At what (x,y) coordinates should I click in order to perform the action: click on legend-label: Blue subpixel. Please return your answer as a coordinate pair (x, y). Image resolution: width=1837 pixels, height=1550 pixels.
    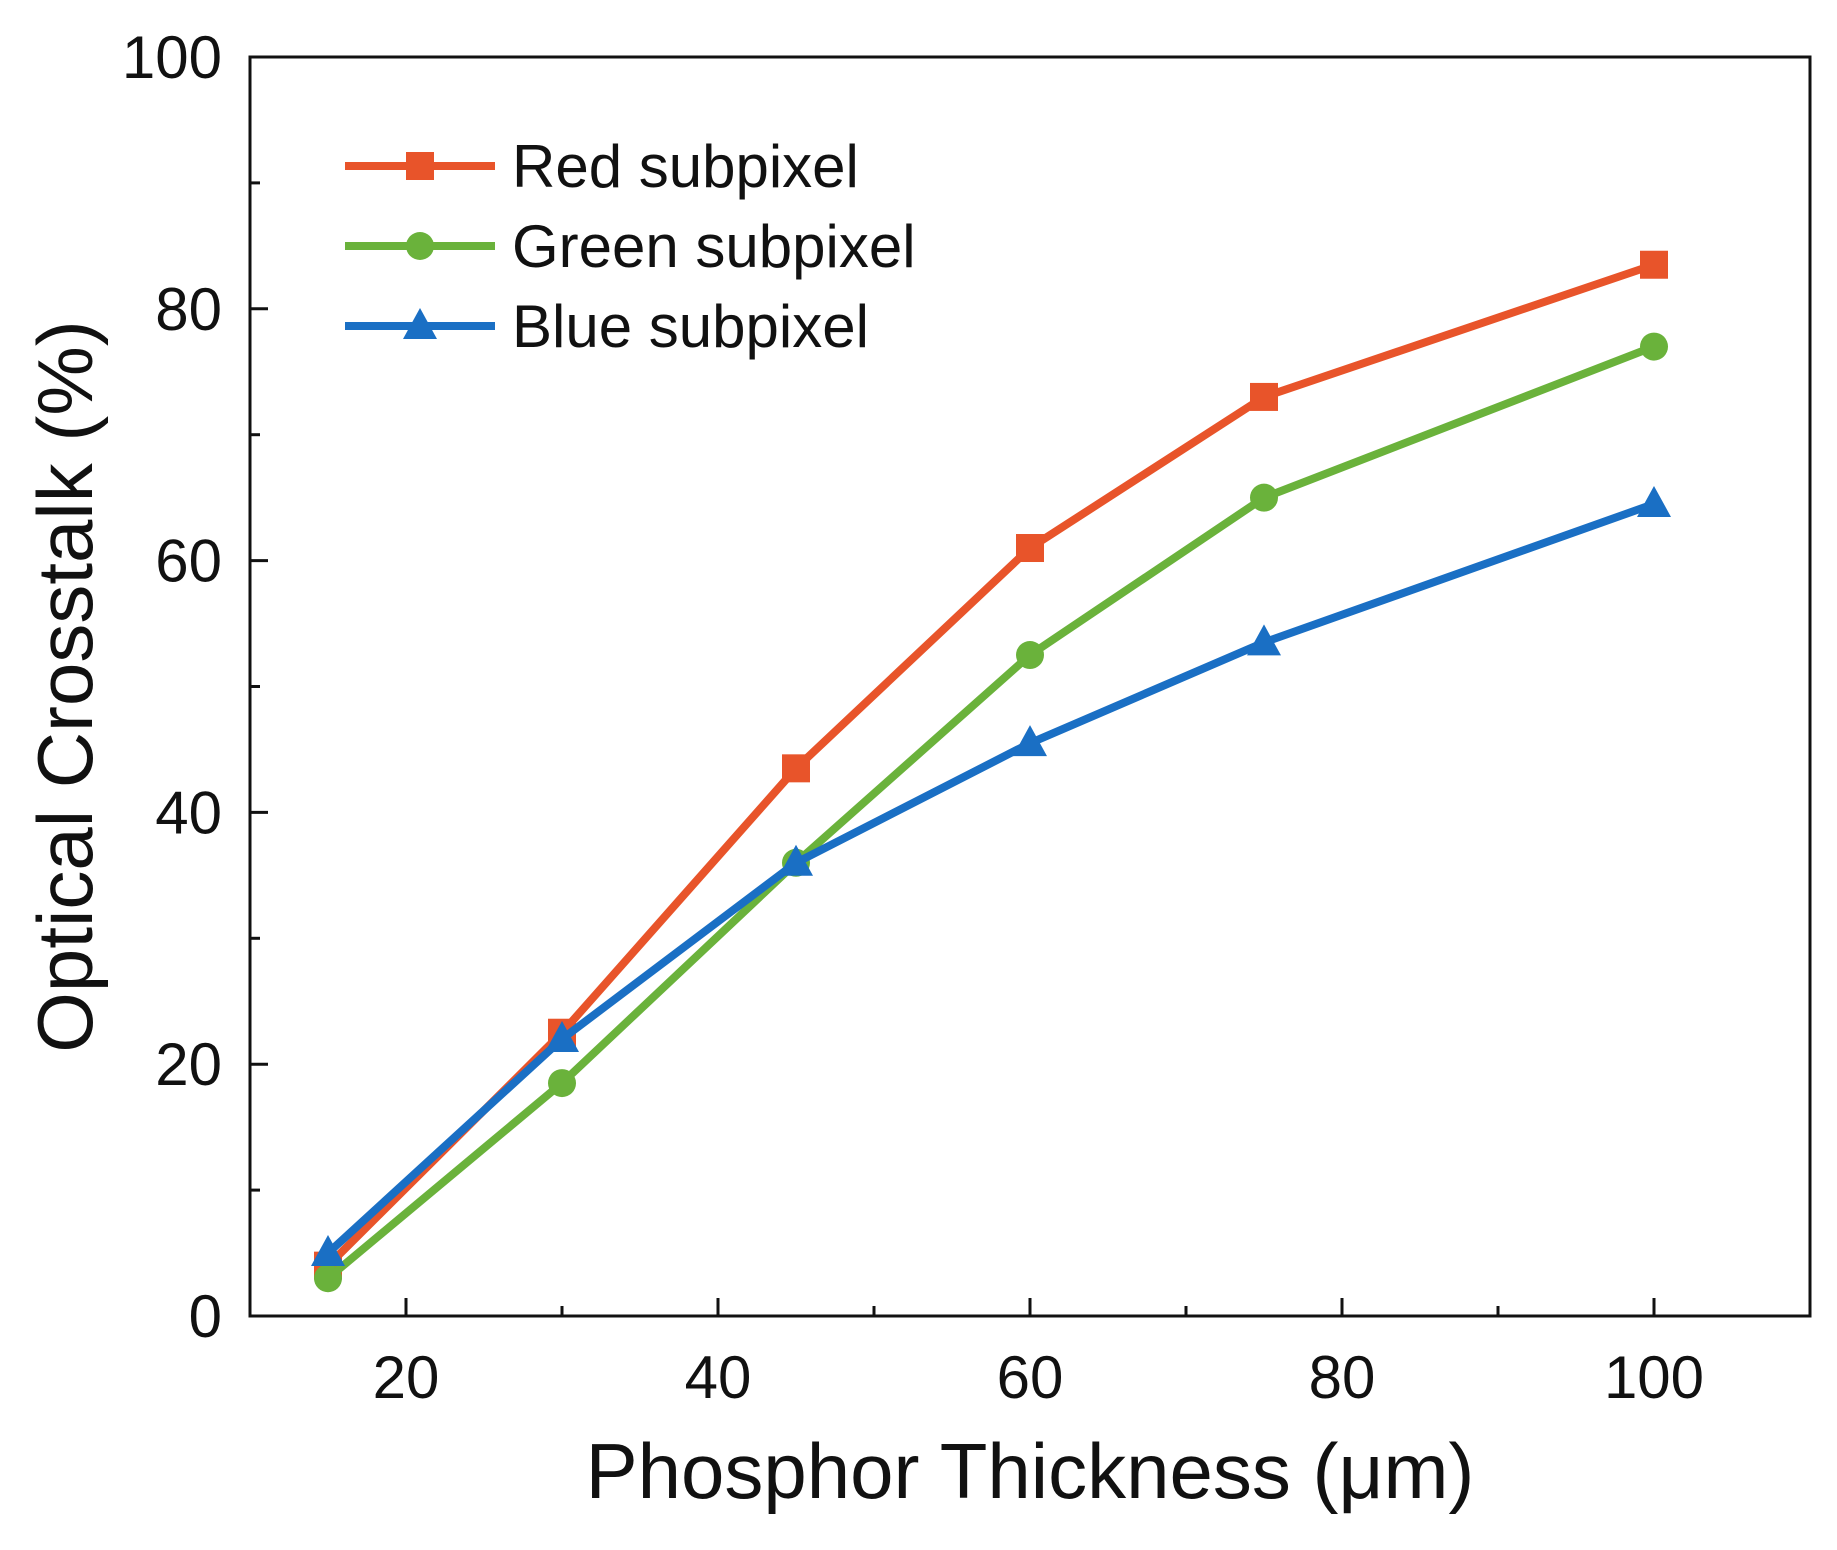
    Looking at the image, I should click on (690, 326).